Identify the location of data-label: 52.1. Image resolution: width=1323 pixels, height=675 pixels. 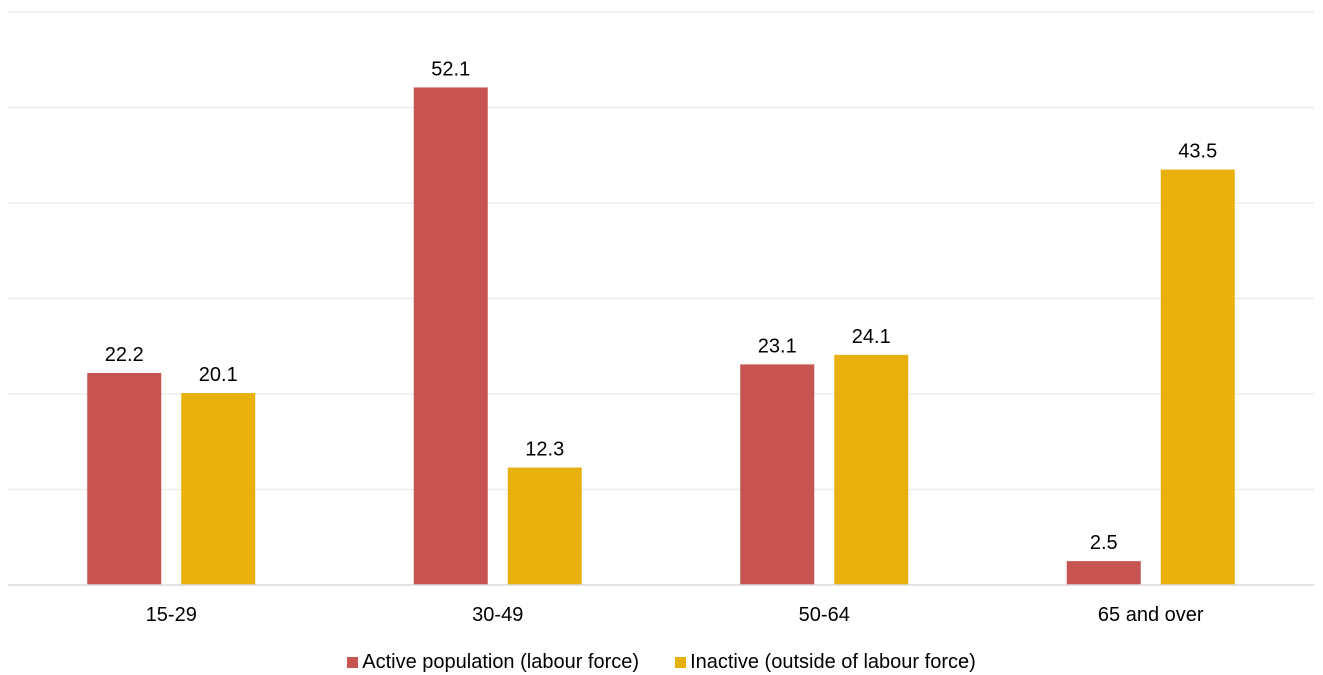
(450, 69).